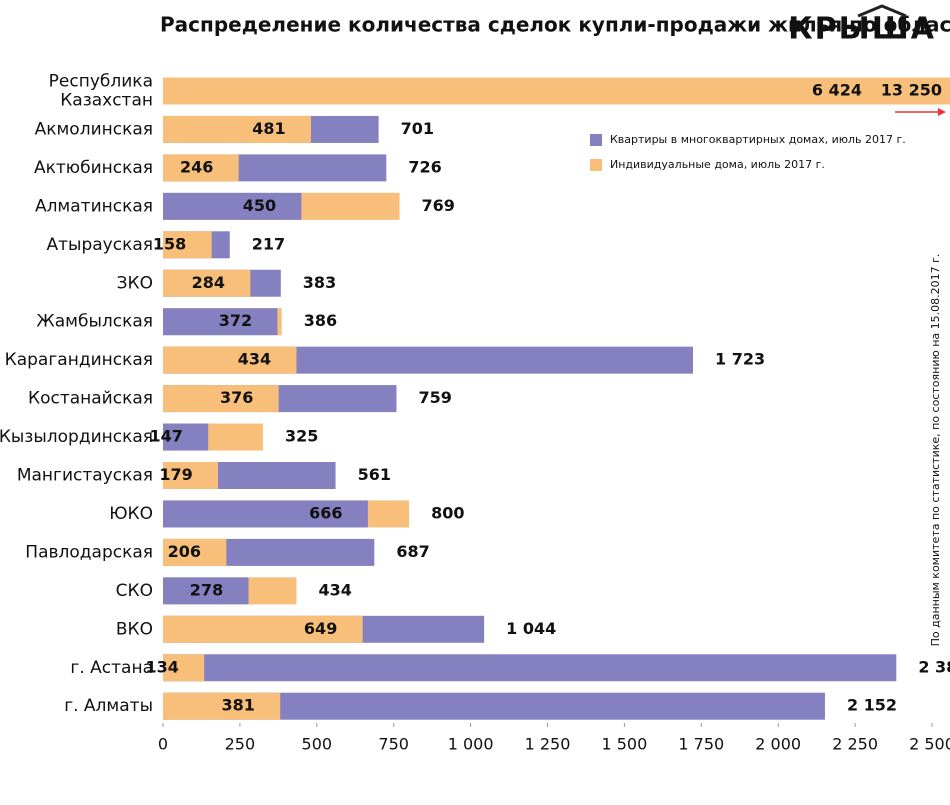  What do you see at coordinates (135, 283) in the screenshot?
I see `category-label: ЗКО` at bounding box center [135, 283].